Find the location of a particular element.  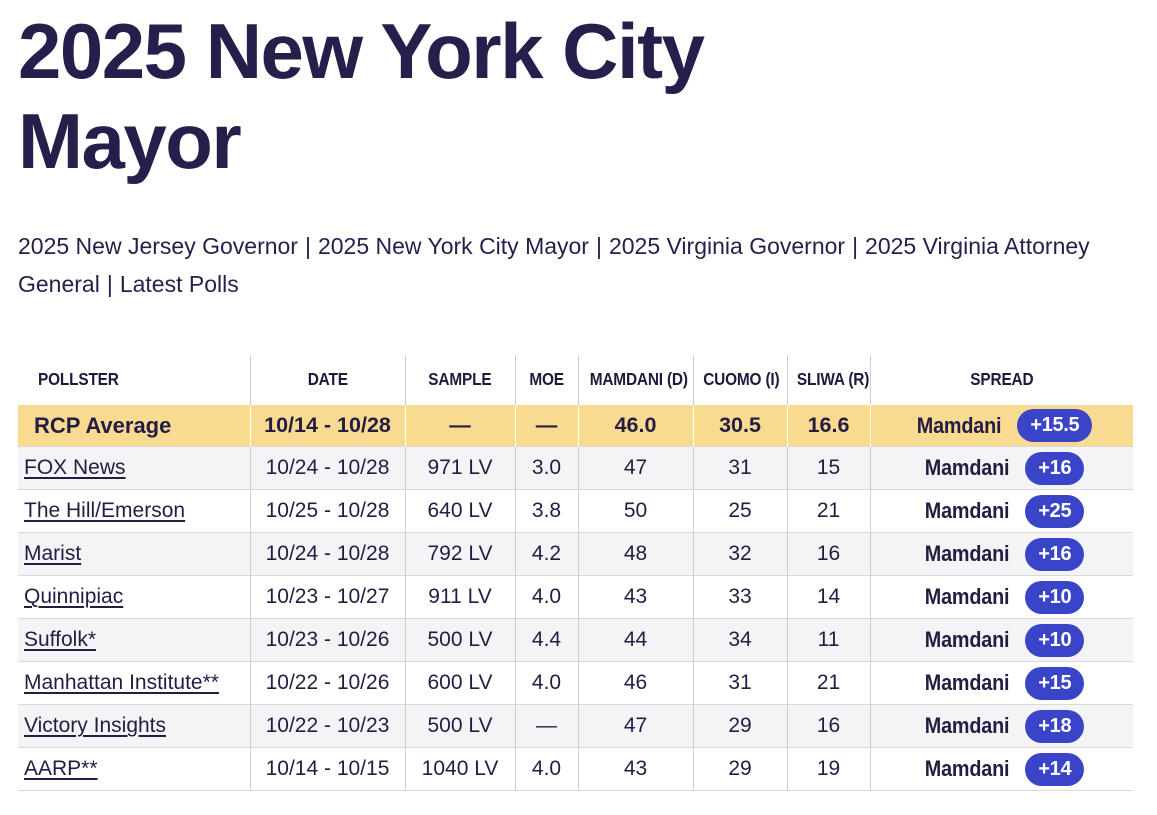

pollster-cell: FOX News is located at coordinates (134, 468).